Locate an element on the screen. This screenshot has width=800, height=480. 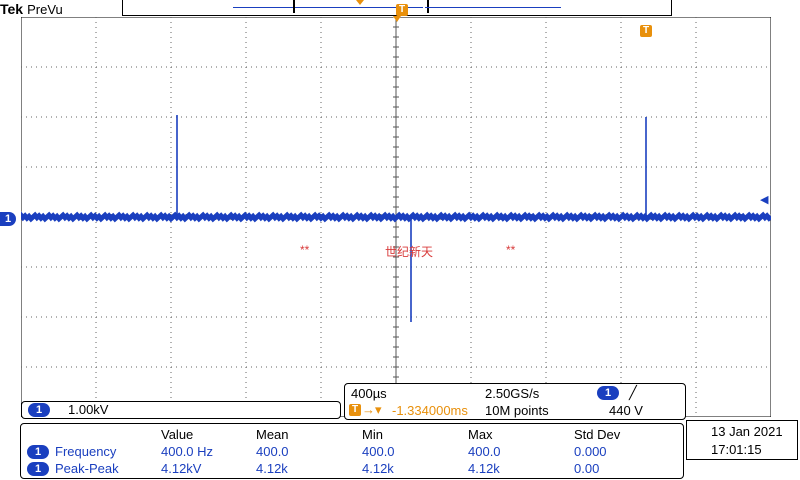
row-2-channel-badge: 1 is located at coordinates (38, 469).